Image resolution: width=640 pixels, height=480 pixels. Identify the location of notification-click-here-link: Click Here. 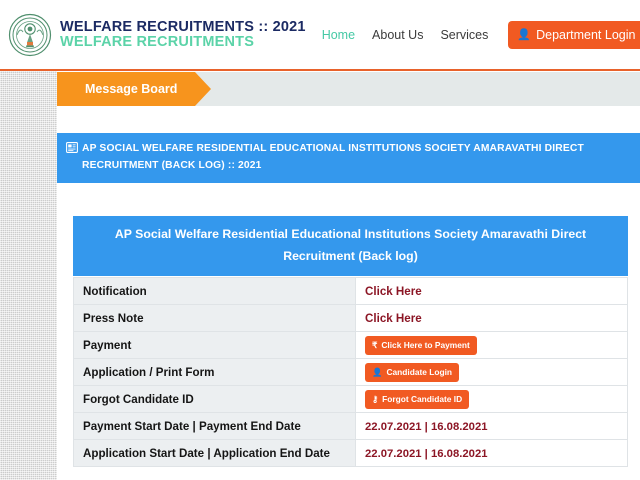
(393, 291).